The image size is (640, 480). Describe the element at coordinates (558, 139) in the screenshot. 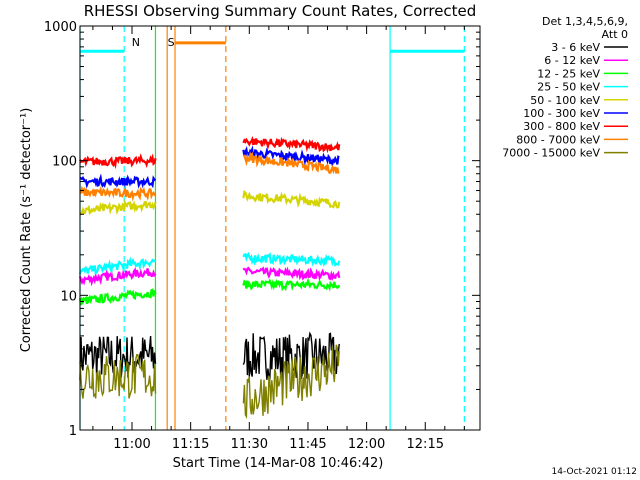

I see `legend-entry-label: 800 - 7000 keV` at that location.